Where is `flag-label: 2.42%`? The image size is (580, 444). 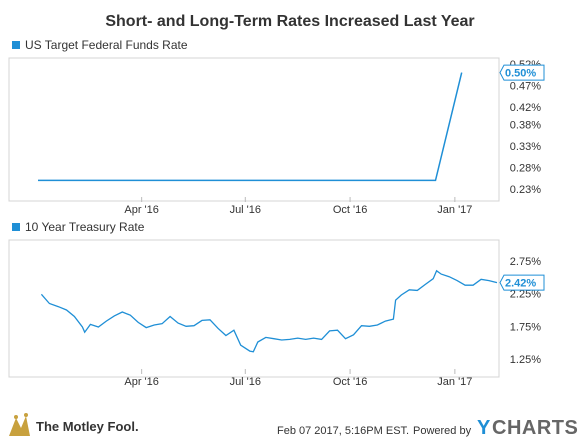
flag-label: 2.42% is located at coordinates (520, 284).